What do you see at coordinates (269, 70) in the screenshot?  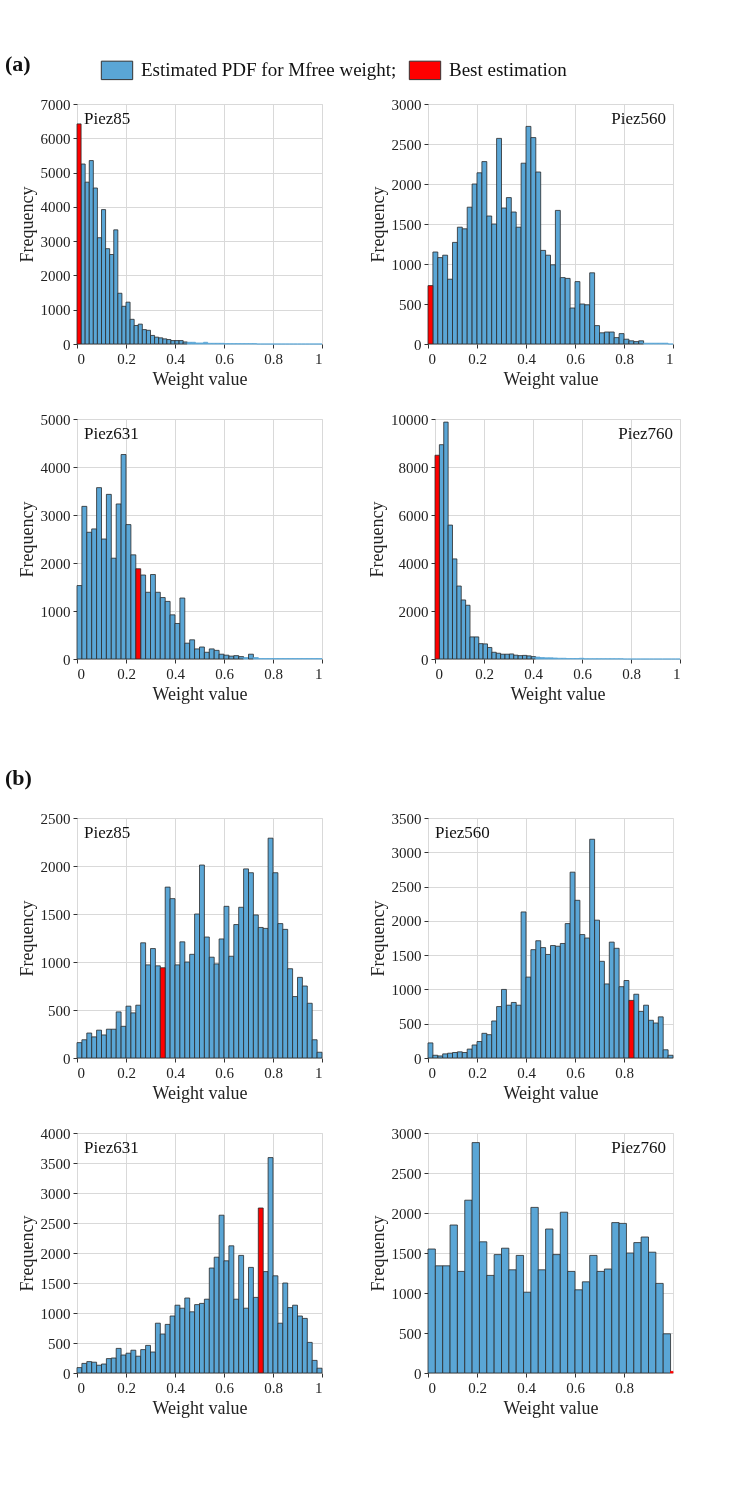 I see `legend-label: Estimated PDF for Mfree weight;` at bounding box center [269, 70].